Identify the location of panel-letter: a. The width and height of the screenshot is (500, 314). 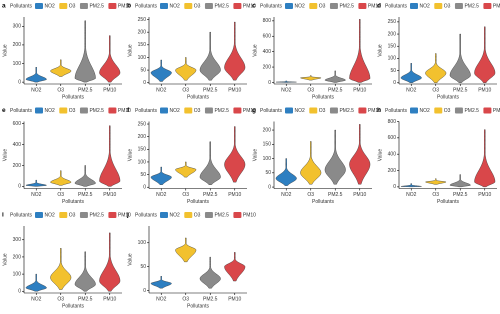
(4, 6).